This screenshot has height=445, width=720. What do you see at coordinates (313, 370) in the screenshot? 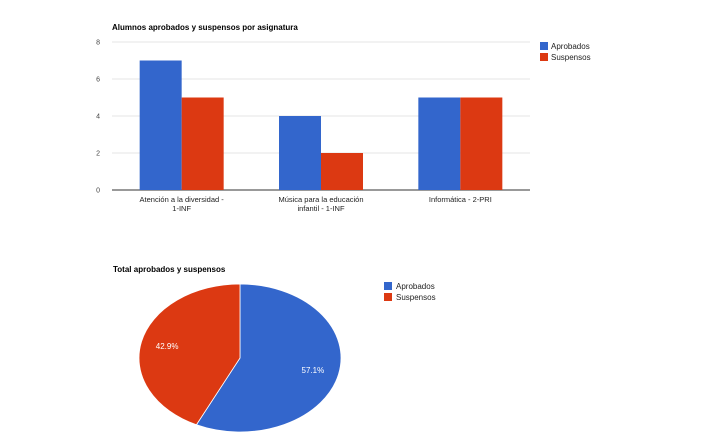
I see `pie-slice-label: 57.1%` at bounding box center [313, 370].